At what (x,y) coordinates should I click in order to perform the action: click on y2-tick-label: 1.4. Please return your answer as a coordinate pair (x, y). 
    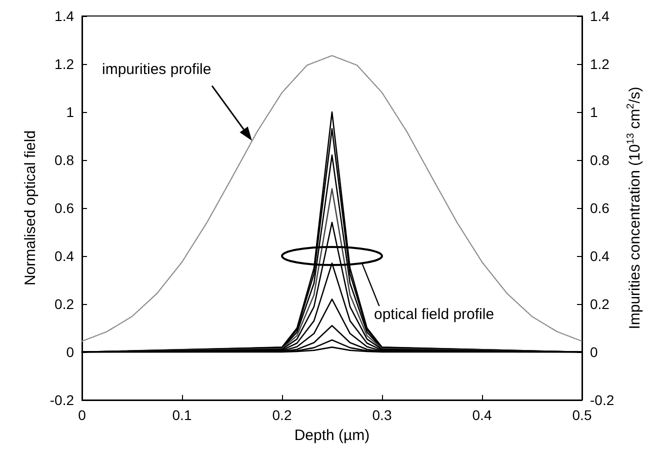
    Looking at the image, I should click on (600, 16).